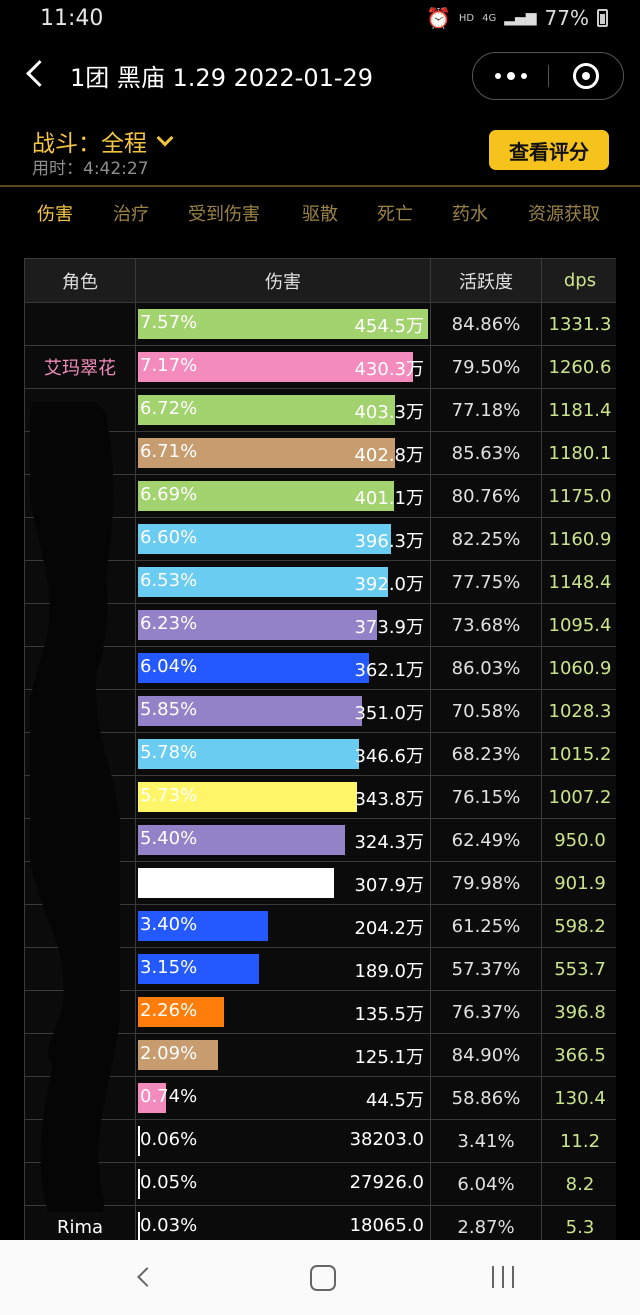 The height and width of the screenshot is (1315, 640). I want to click on battery-icon, so click(602, 18).